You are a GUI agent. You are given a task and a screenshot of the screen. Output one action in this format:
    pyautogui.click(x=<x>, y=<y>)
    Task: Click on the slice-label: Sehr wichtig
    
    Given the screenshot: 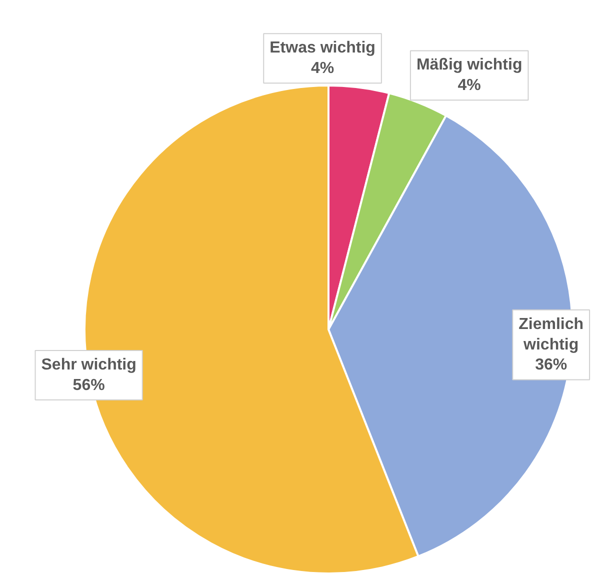 What is the action you would take?
    pyautogui.click(x=88, y=365)
    